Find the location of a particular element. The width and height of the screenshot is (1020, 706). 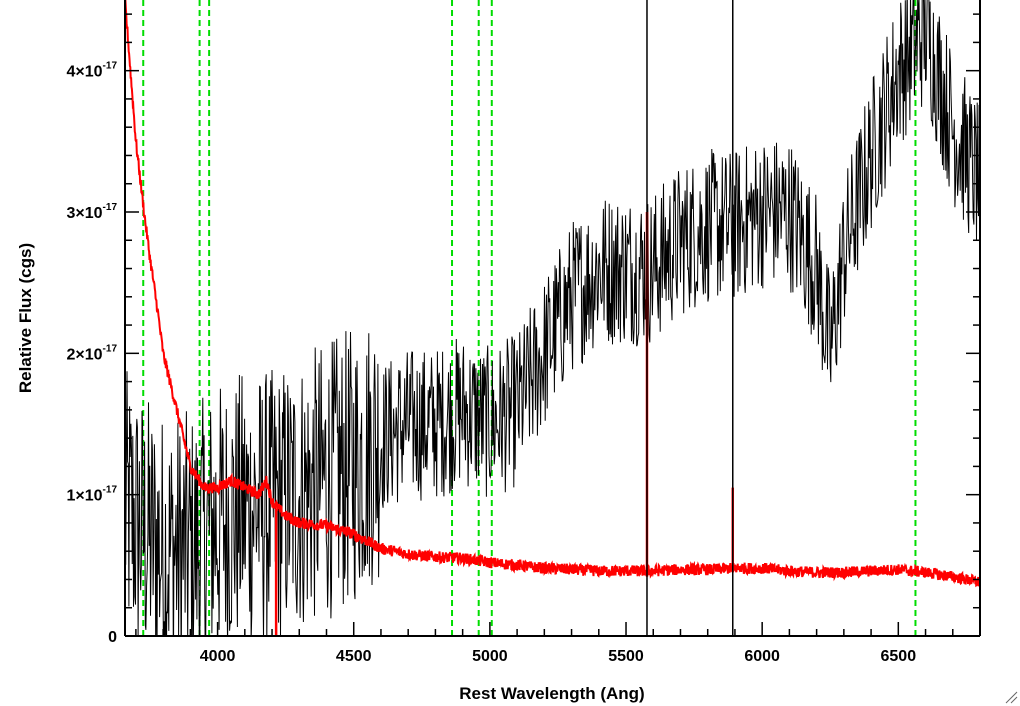

y-tick-label: 3×10⁻¹⁷ is located at coordinates (92, 212).